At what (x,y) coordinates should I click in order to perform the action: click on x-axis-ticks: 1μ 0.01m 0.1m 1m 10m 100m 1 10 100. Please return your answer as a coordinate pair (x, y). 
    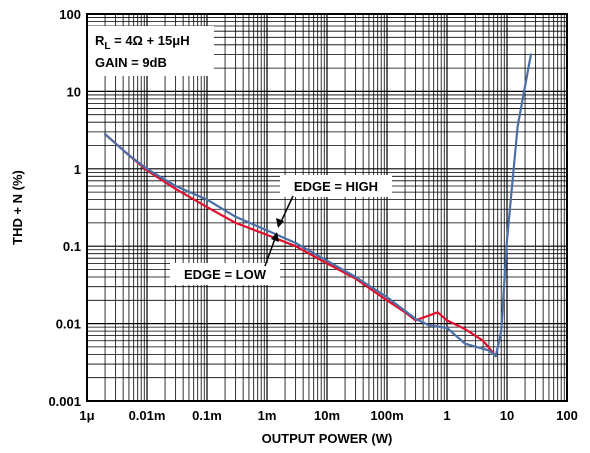
    Looking at the image, I should click on (328, 415).